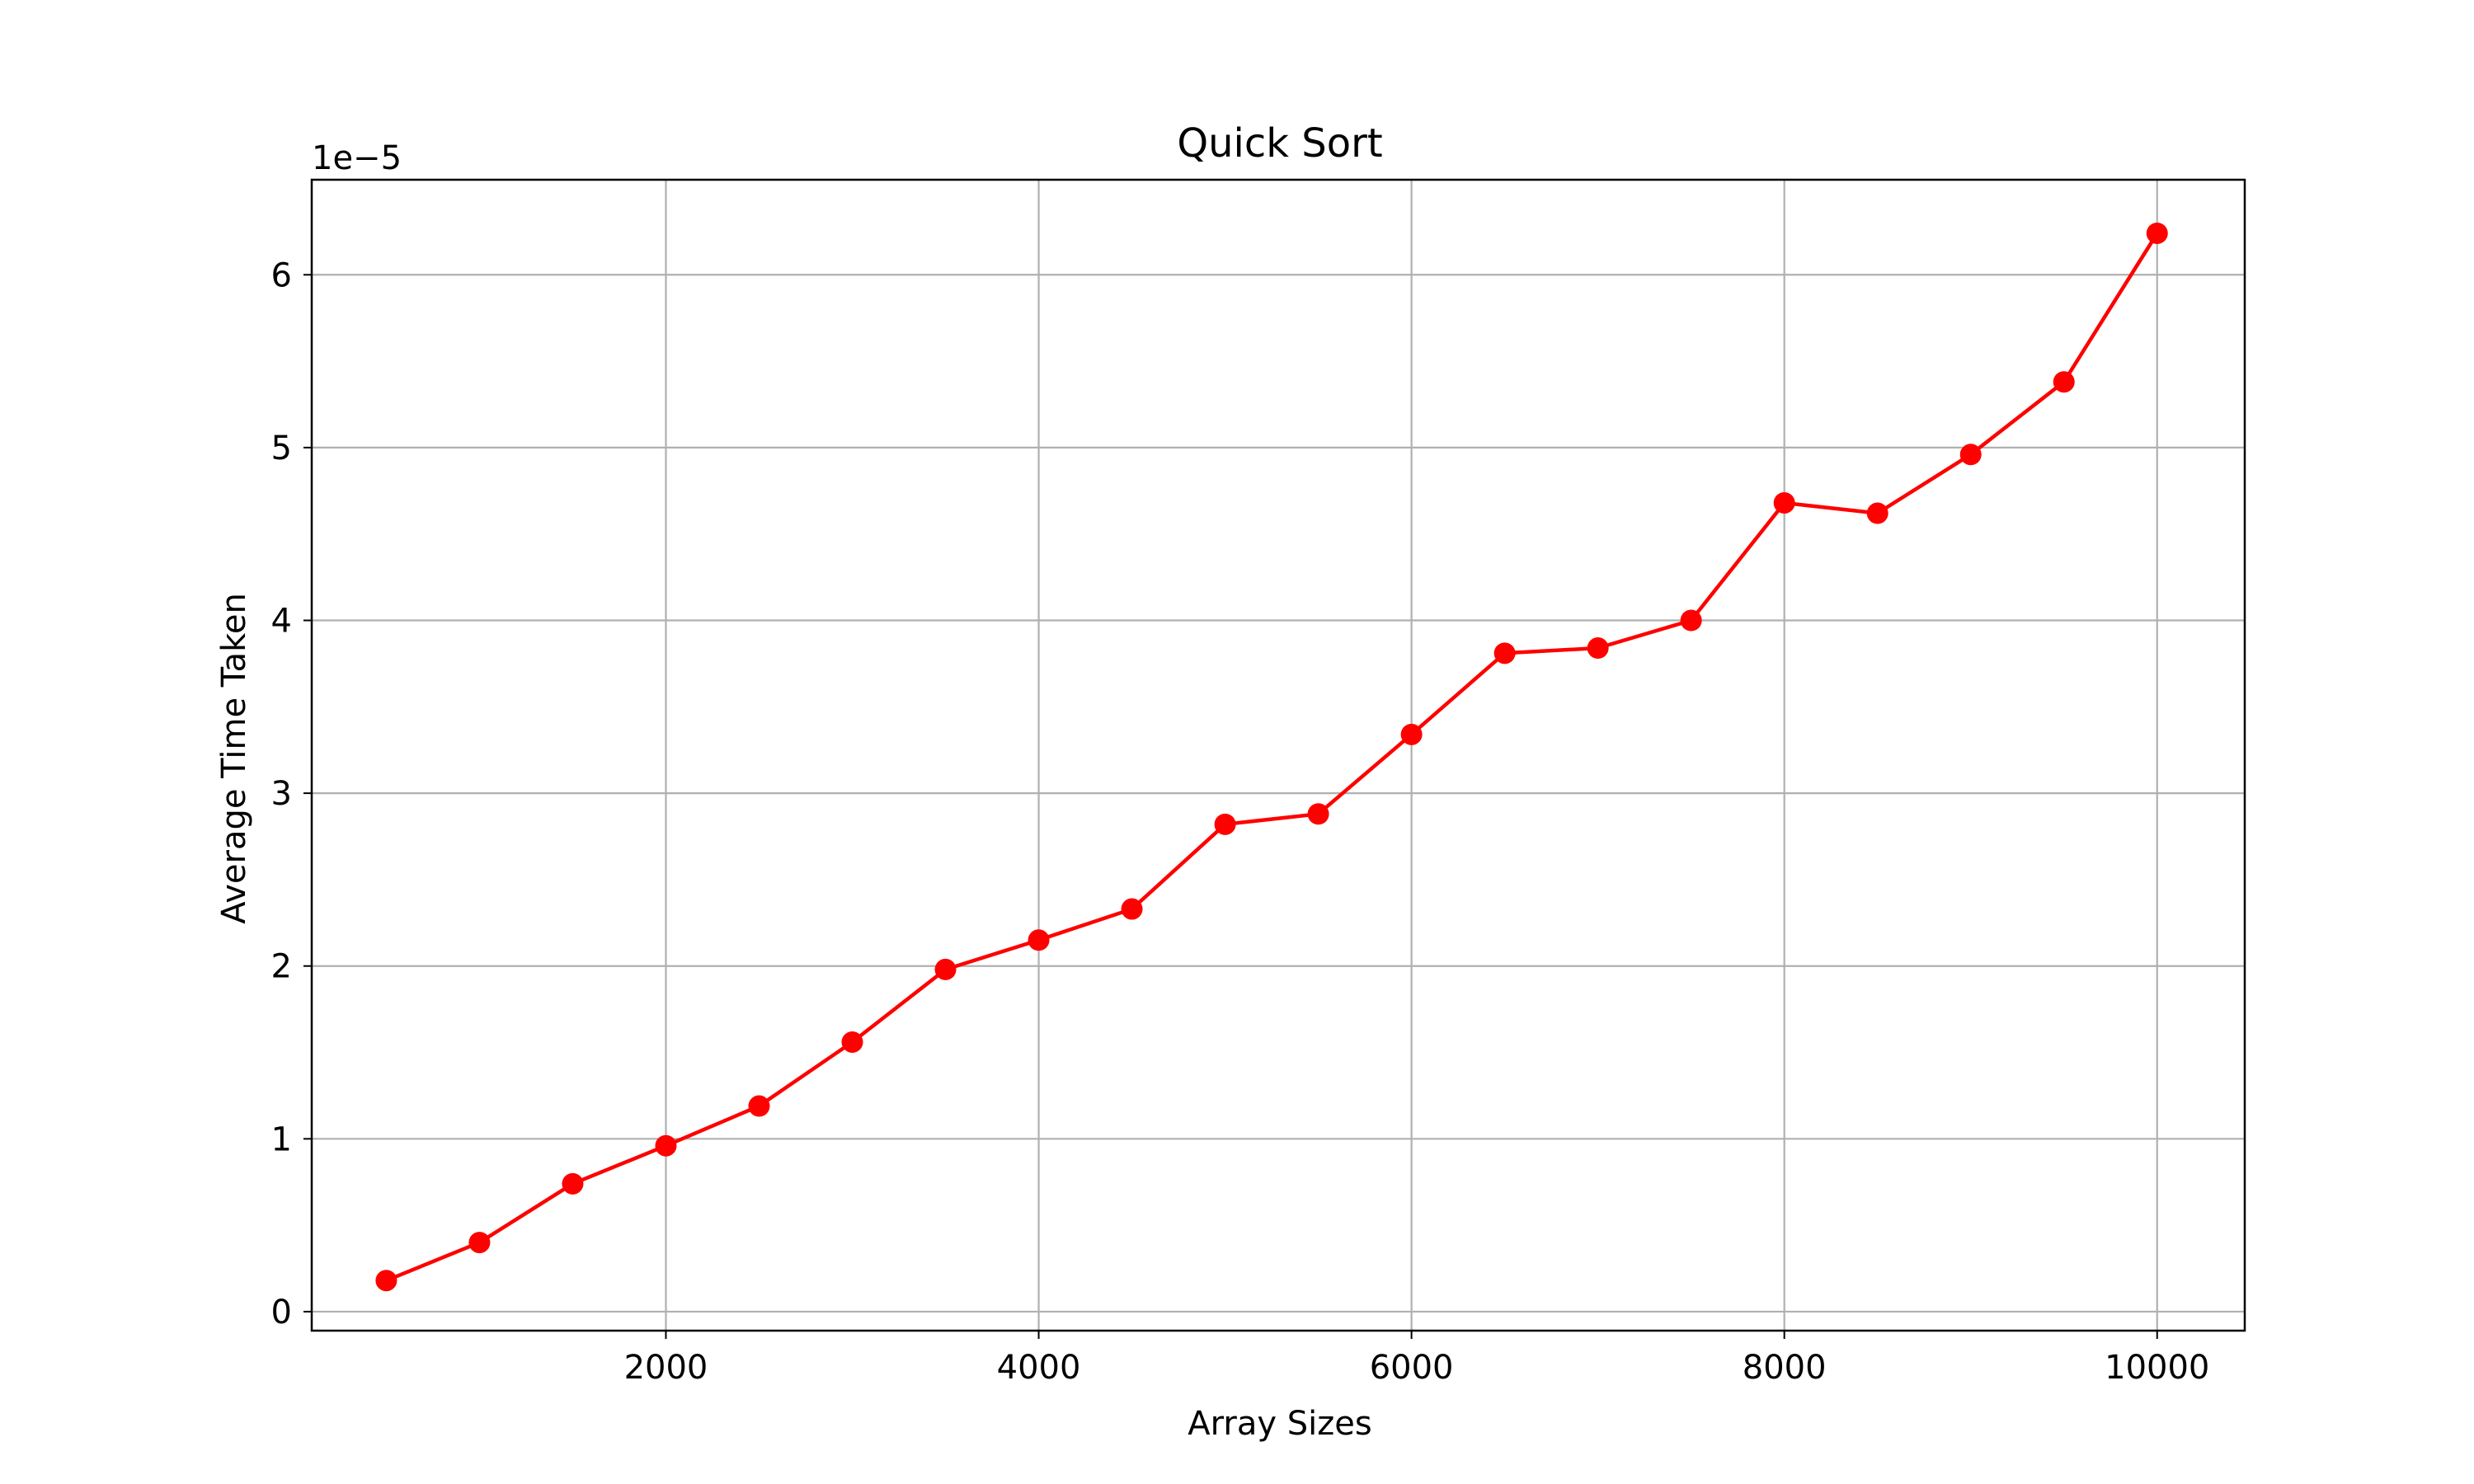 The width and height of the screenshot is (2474, 1484). What do you see at coordinates (281, 275) in the screenshot?
I see `y-tick-label: 6` at bounding box center [281, 275].